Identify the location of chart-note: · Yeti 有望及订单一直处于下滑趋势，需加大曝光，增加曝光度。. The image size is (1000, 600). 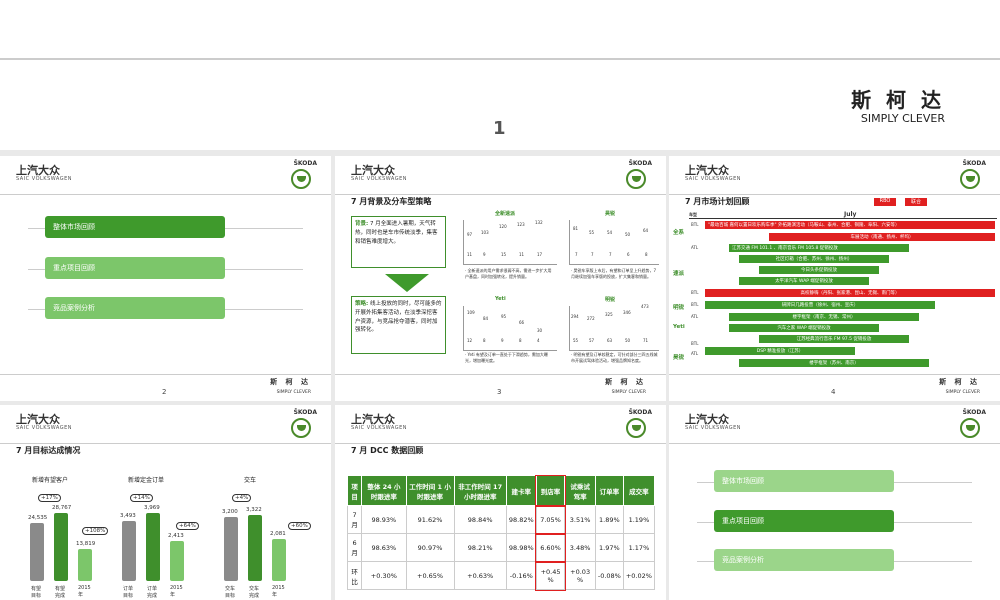
(506, 357).